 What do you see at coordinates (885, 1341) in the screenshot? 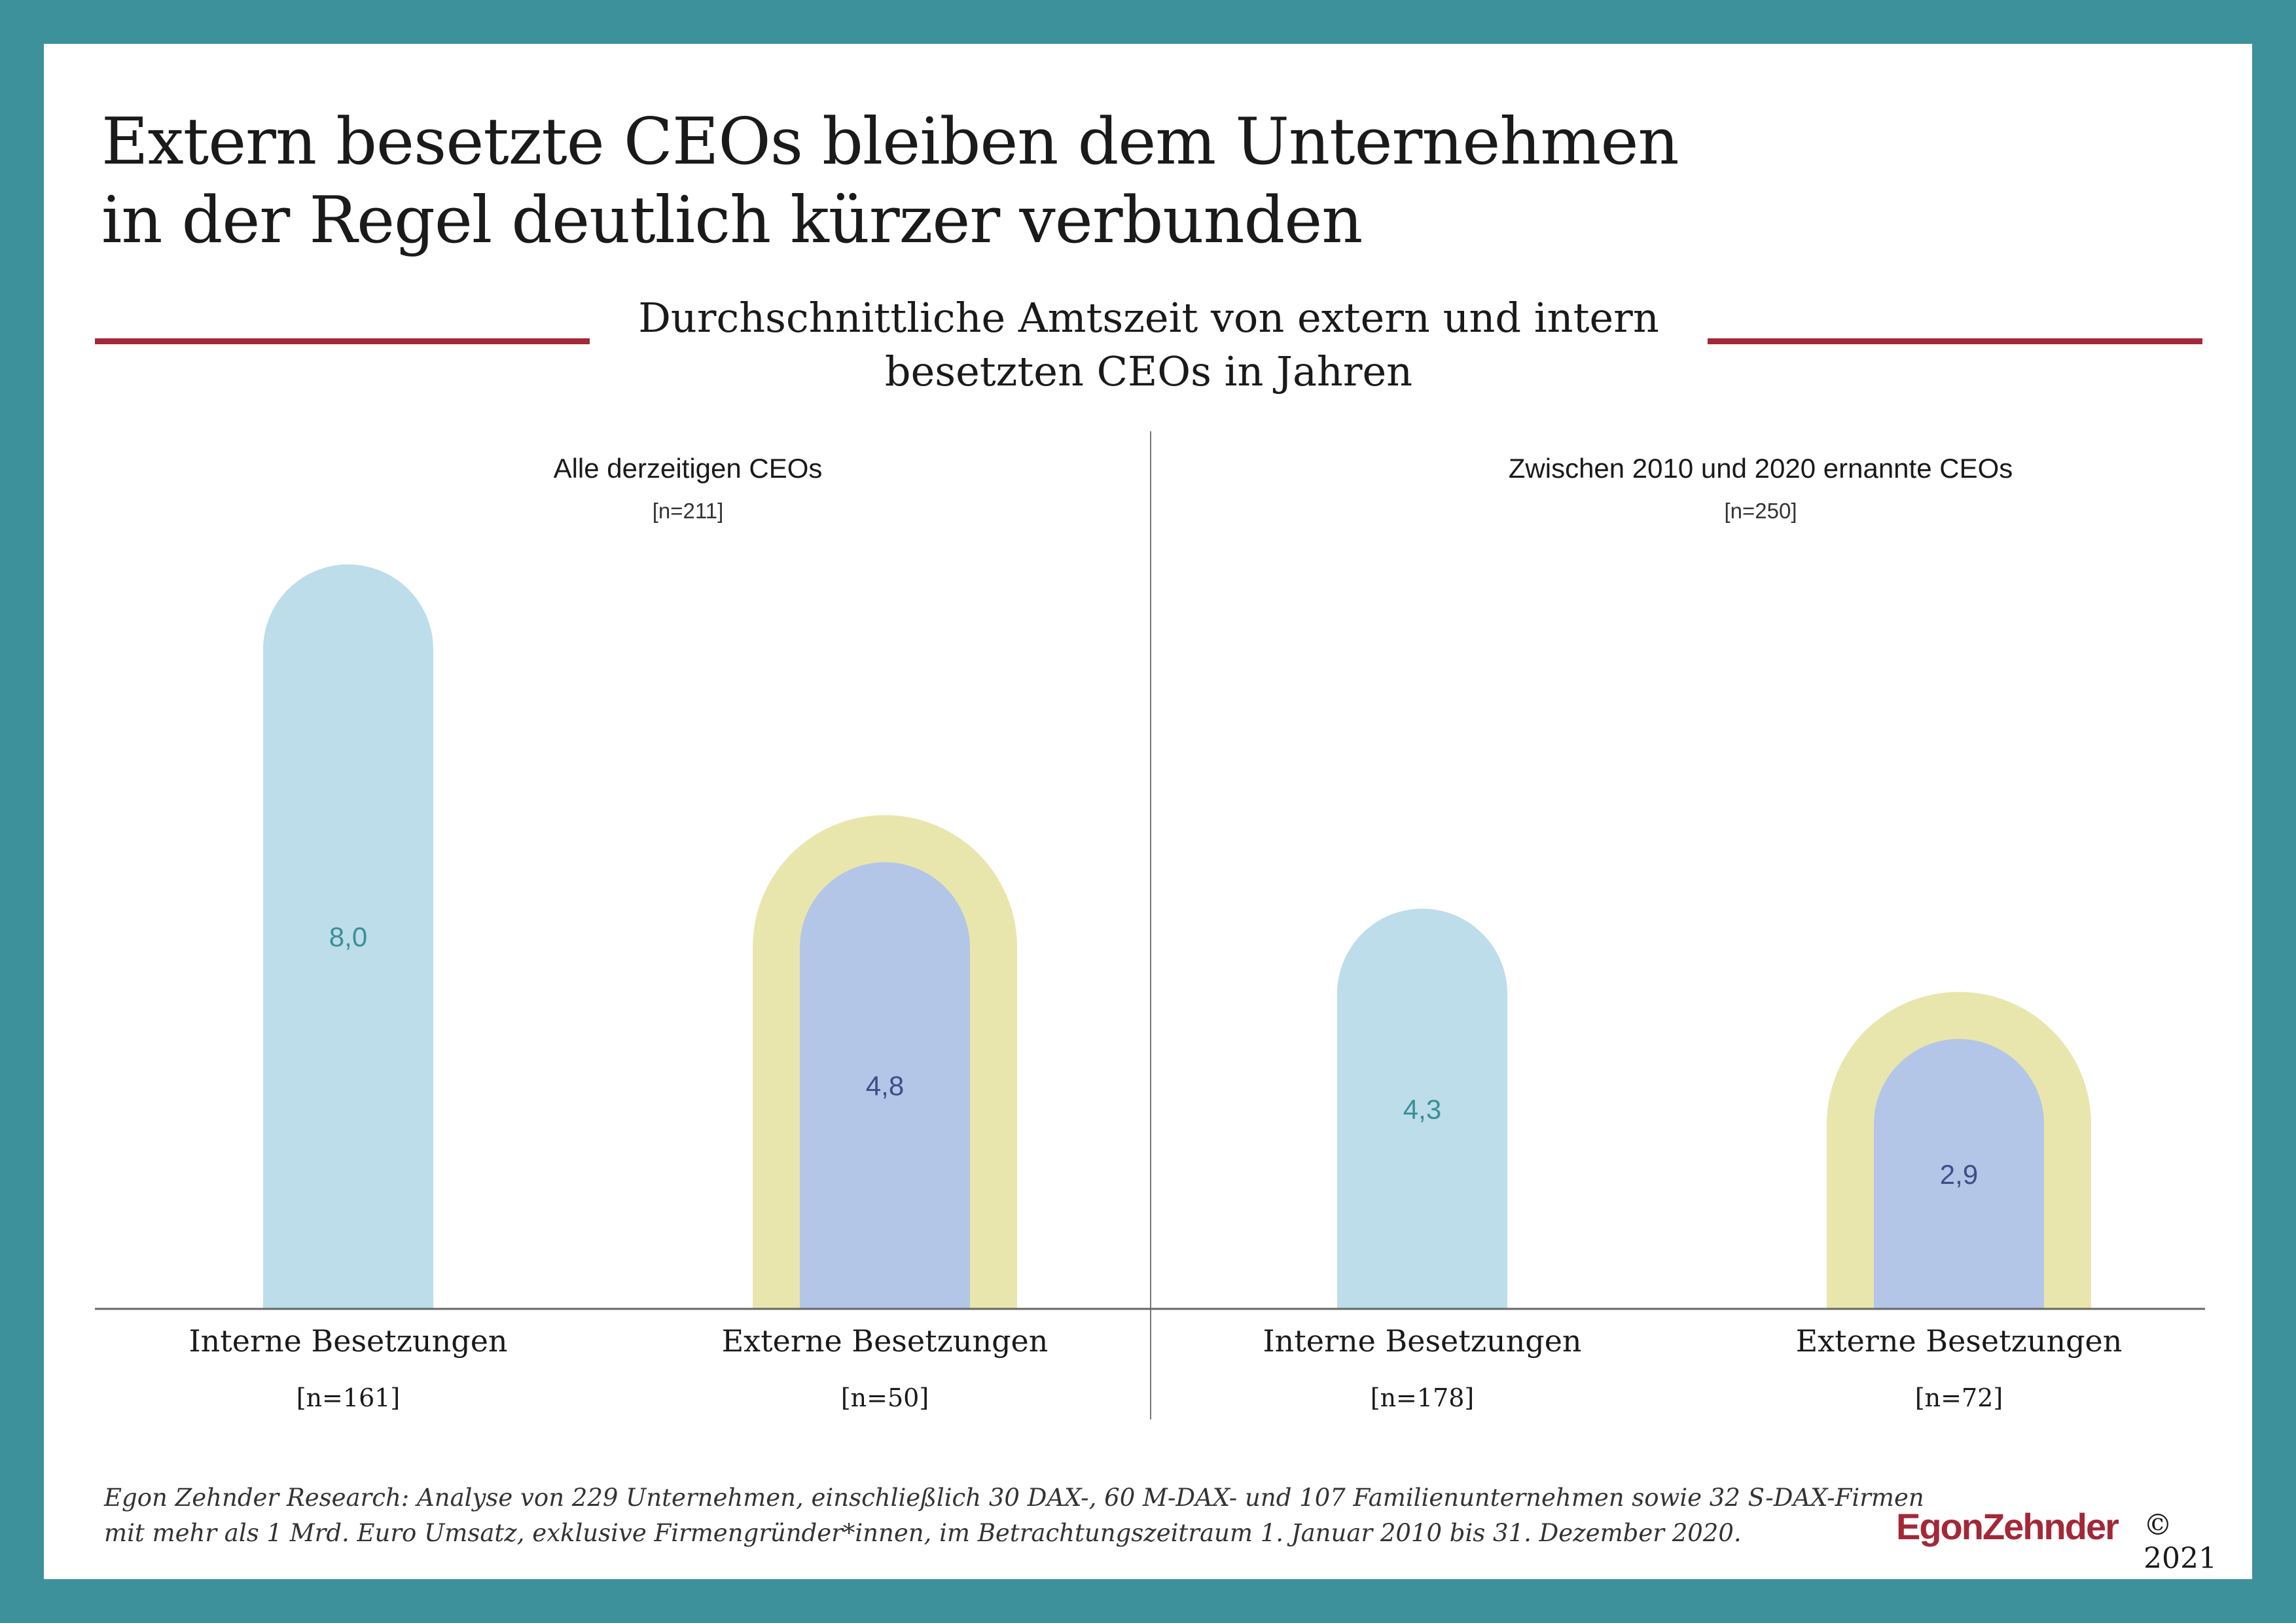
I see `category-label-external-all: Externe Besetzungen` at bounding box center [885, 1341].